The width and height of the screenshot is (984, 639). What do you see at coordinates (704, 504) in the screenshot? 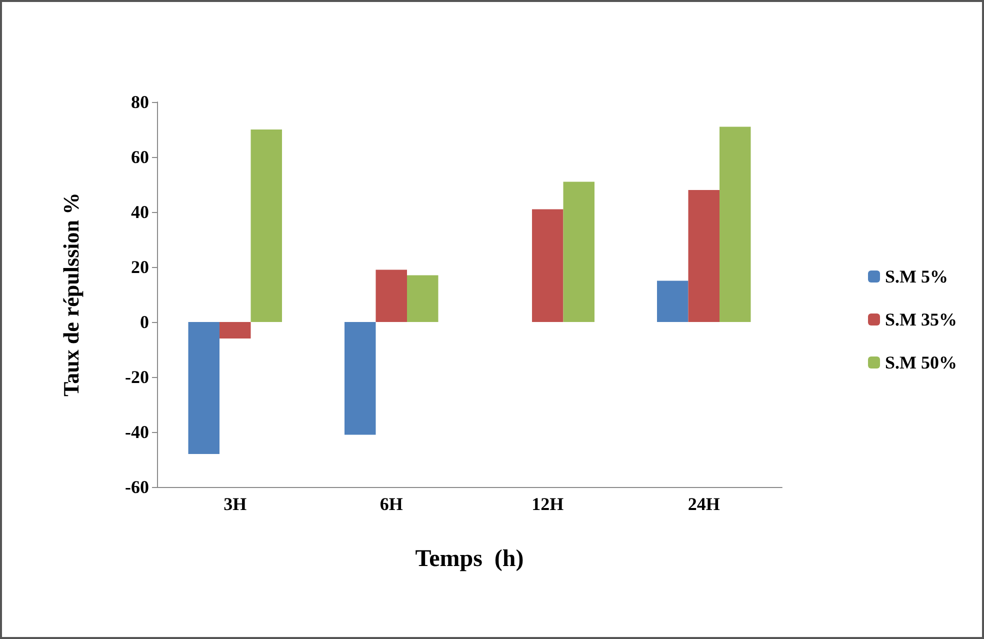
I see `x-tick-label: 24H` at bounding box center [704, 504].